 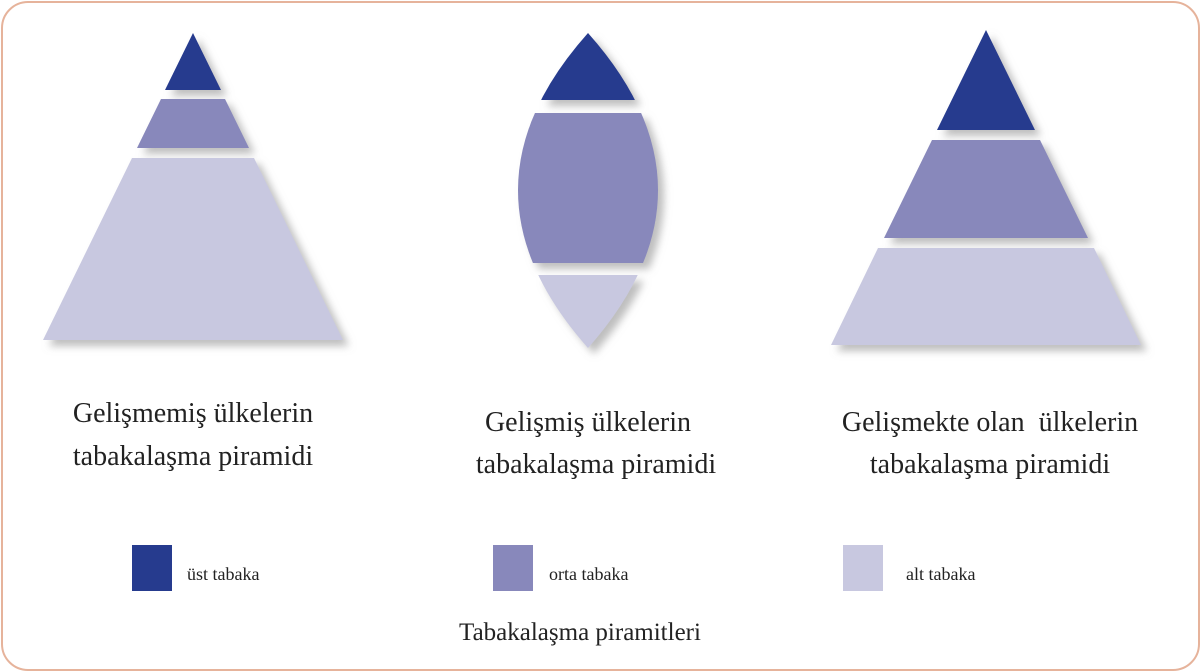 What do you see at coordinates (588, 574) in the screenshot?
I see `legend-label: orta tabaka` at bounding box center [588, 574].